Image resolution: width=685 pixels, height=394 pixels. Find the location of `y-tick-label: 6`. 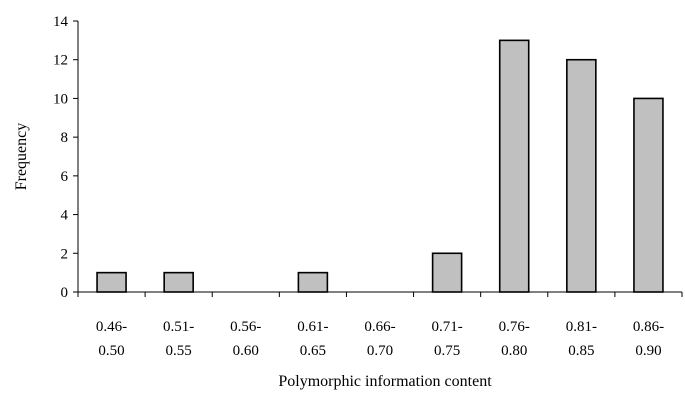

y-tick-label: 6 is located at coordinates (65, 177).